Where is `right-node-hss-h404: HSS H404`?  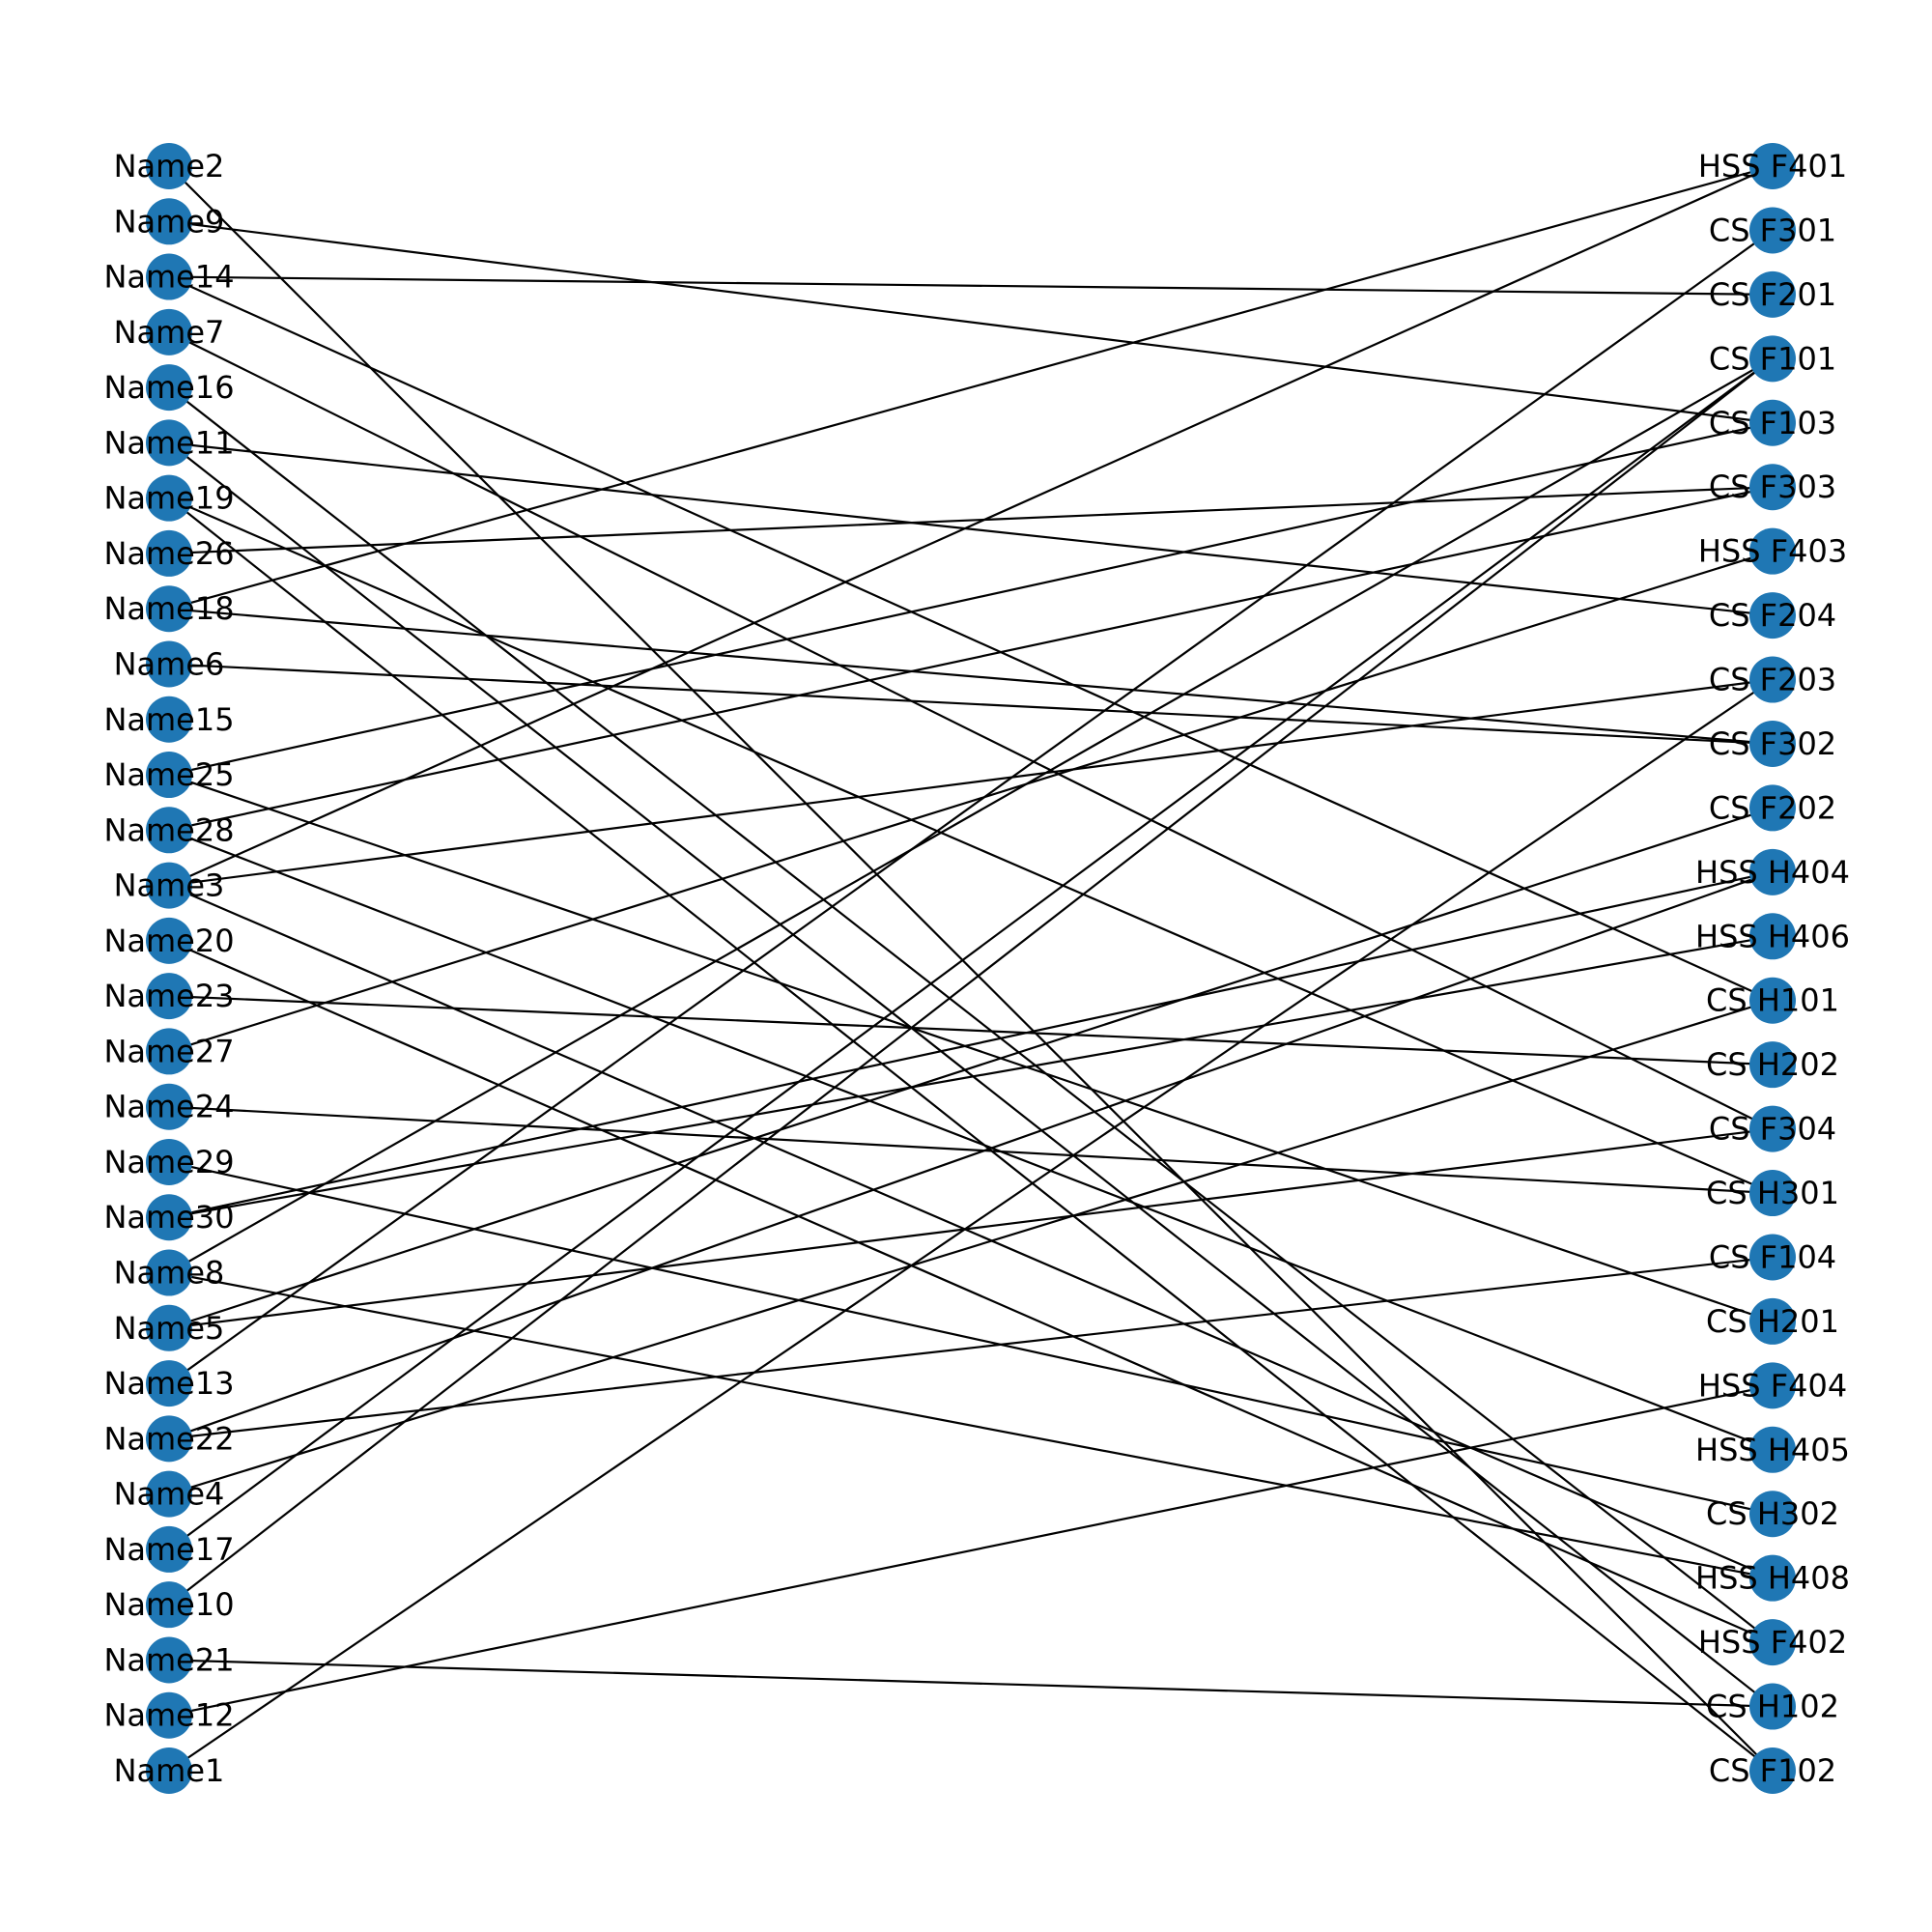
right-node-hss-h404: HSS H404 is located at coordinates (1772, 871).